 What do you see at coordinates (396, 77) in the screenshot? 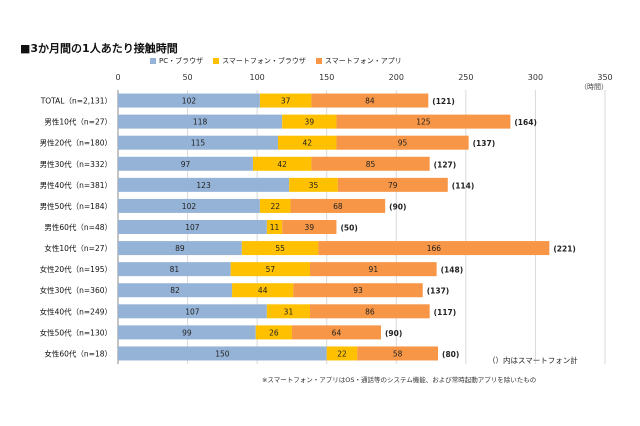
I see `x-tick-label: 200` at bounding box center [396, 77].